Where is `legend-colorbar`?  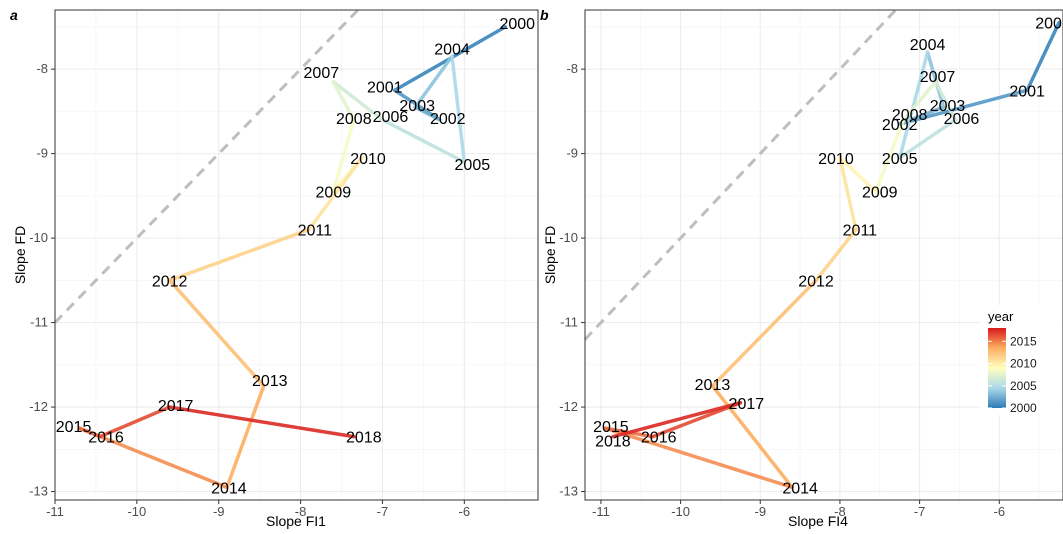 legend-colorbar is located at coordinates (997, 368).